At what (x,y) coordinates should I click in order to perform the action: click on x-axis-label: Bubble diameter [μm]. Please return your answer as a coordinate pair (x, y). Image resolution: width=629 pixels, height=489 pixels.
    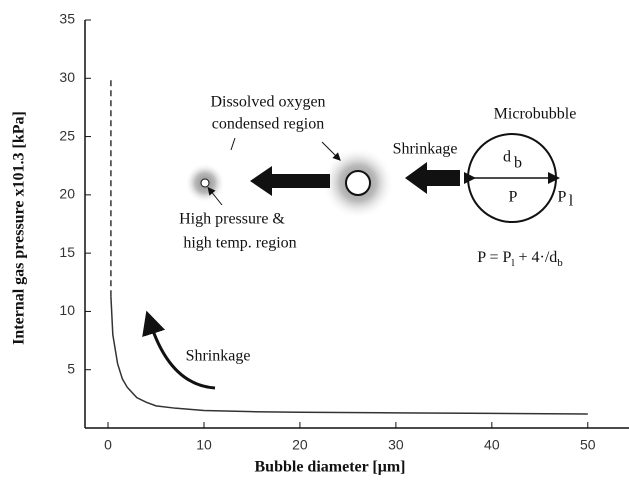
    Looking at the image, I should click on (330, 467).